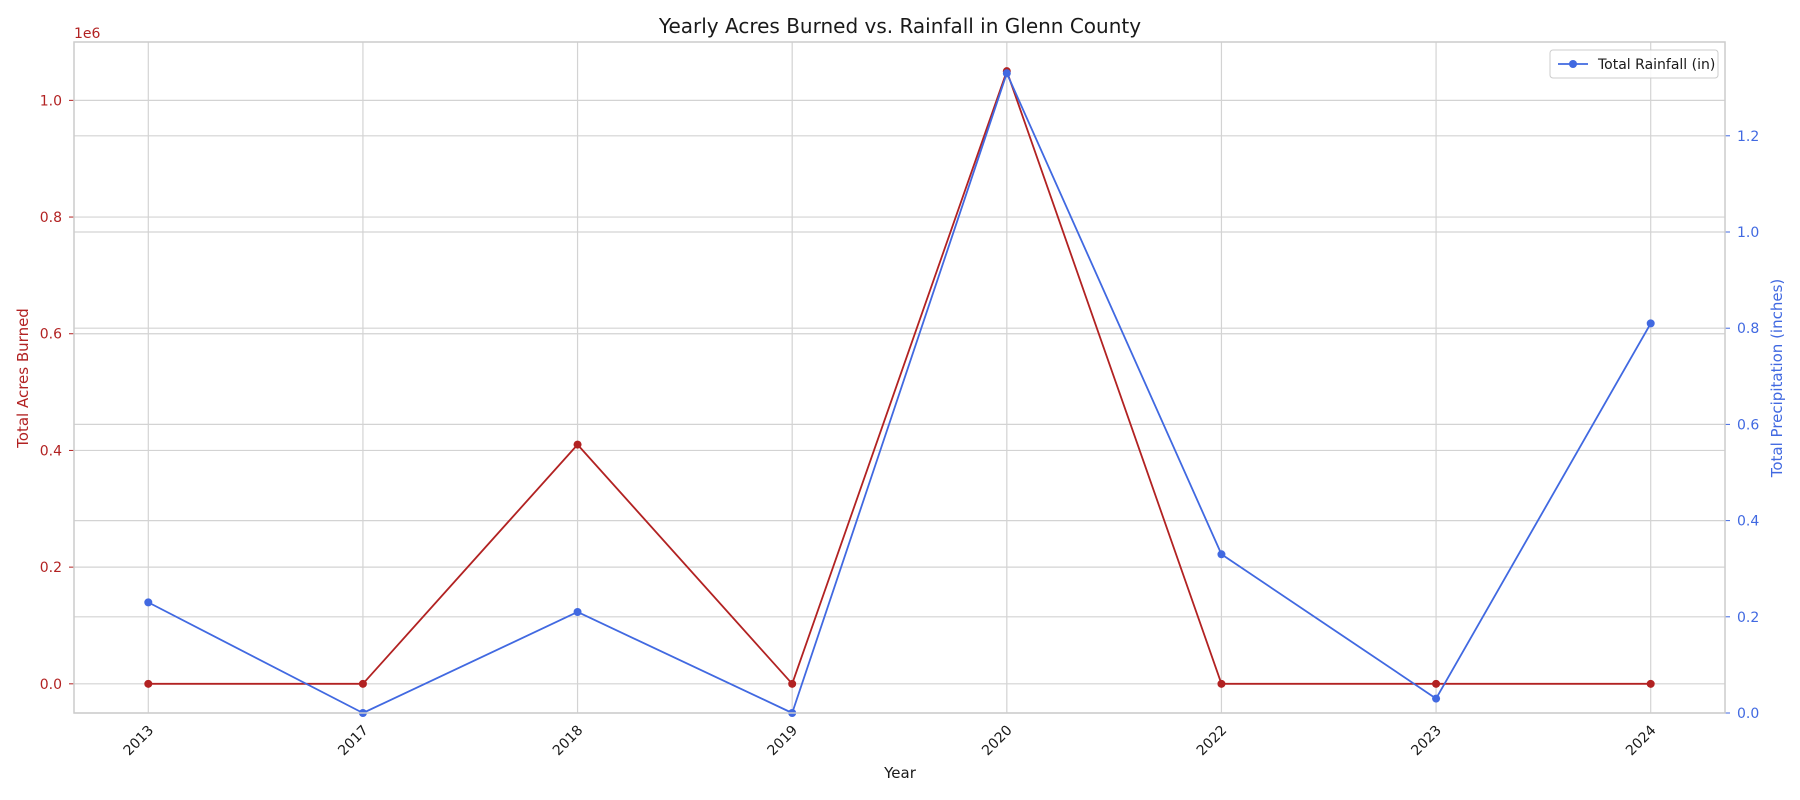 The height and width of the screenshot is (800, 1800). I want to click on x-tick-label: 2013, so click(139, 741).